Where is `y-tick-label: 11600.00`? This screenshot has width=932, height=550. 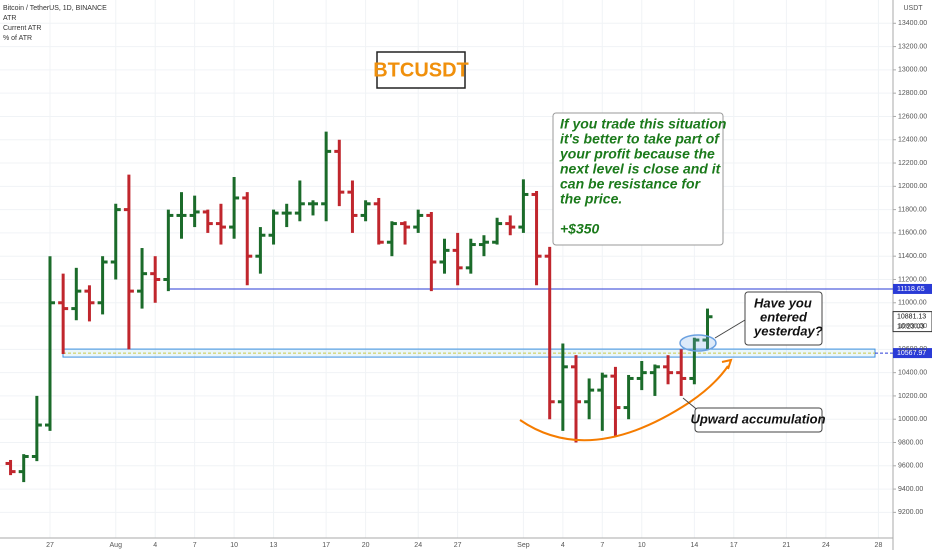 y-tick-label: 11600.00 is located at coordinates (912, 233).